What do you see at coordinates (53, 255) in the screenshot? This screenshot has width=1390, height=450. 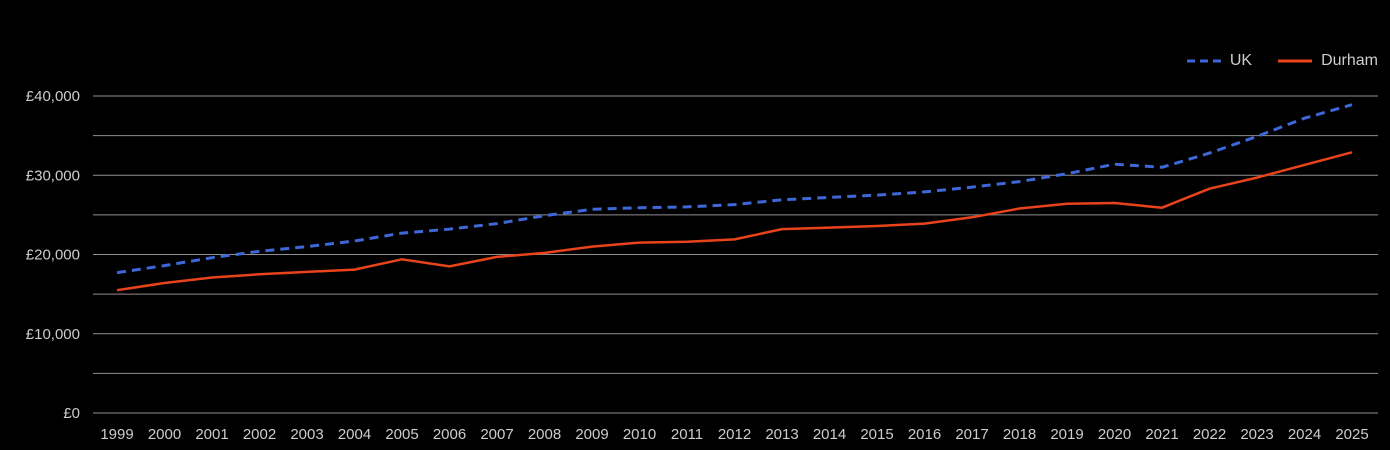 I see `y-axis-tick-label: £20,000` at bounding box center [53, 255].